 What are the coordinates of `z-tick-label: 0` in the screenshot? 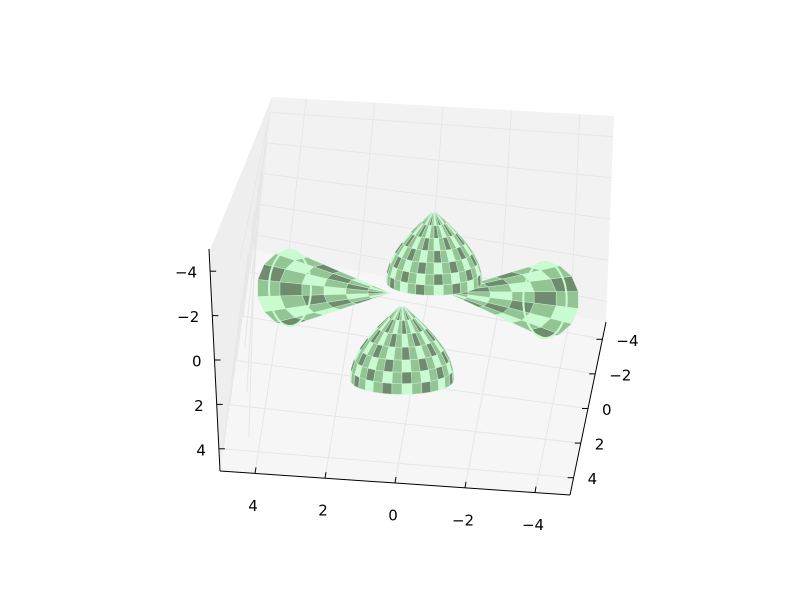 It's located at (197, 362).